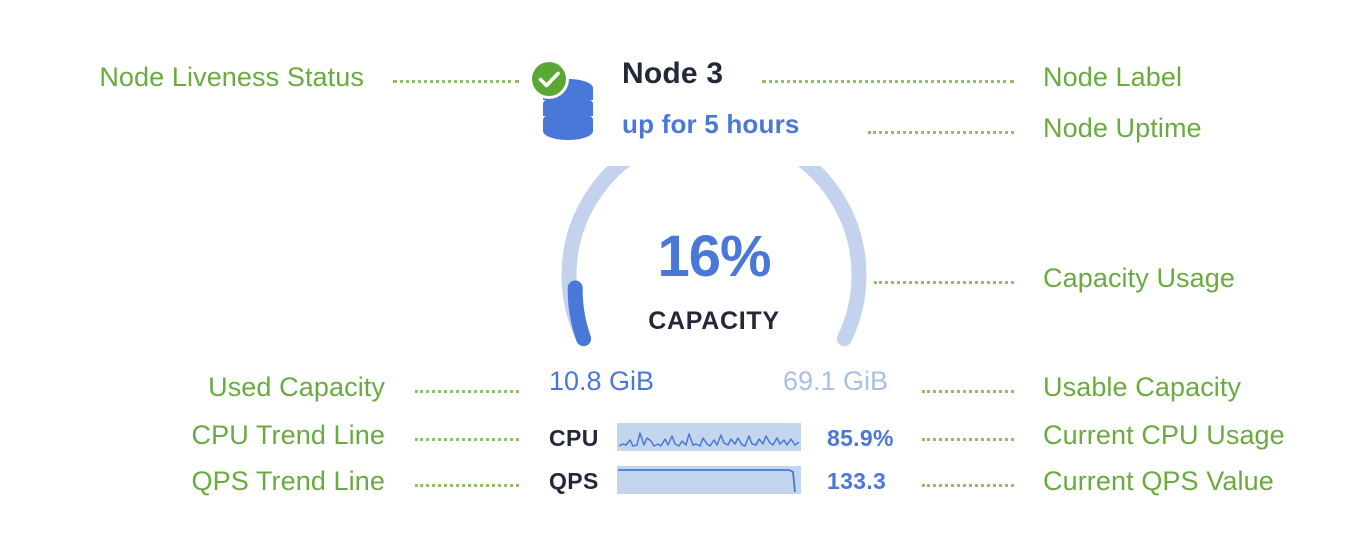  What do you see at coordinates (574, 438) in the screenshot?
I see `cpu-label: CPU` at bounding box center [574, 438].